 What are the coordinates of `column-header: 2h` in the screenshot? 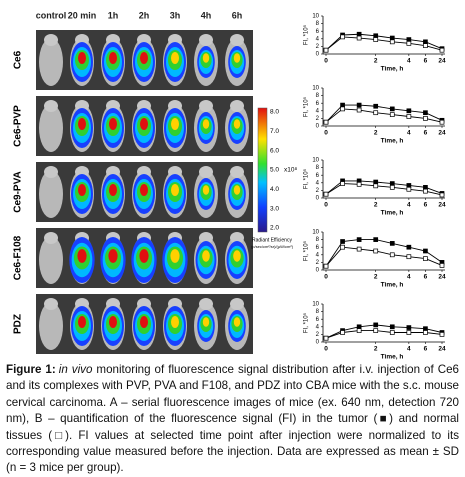 It's located at (144, 15).